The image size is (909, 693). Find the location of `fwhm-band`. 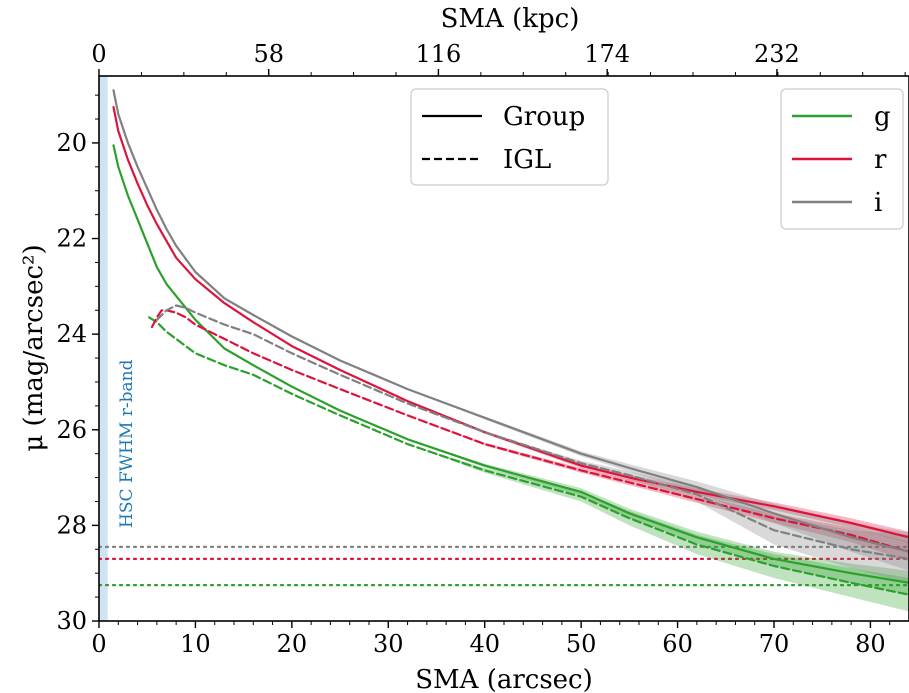

fwhm-band is located at coordinates (103, 348).